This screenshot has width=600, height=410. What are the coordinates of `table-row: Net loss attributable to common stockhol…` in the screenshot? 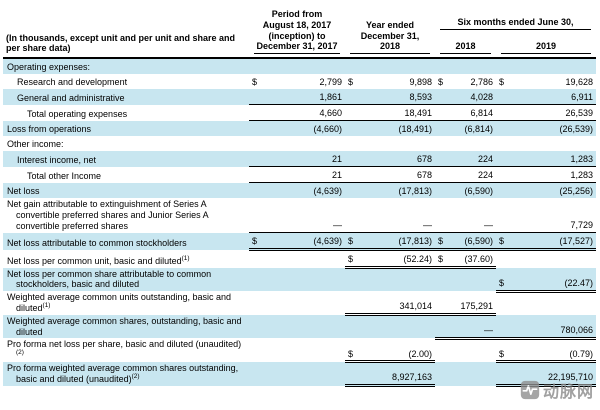 It's located at (299, 242).